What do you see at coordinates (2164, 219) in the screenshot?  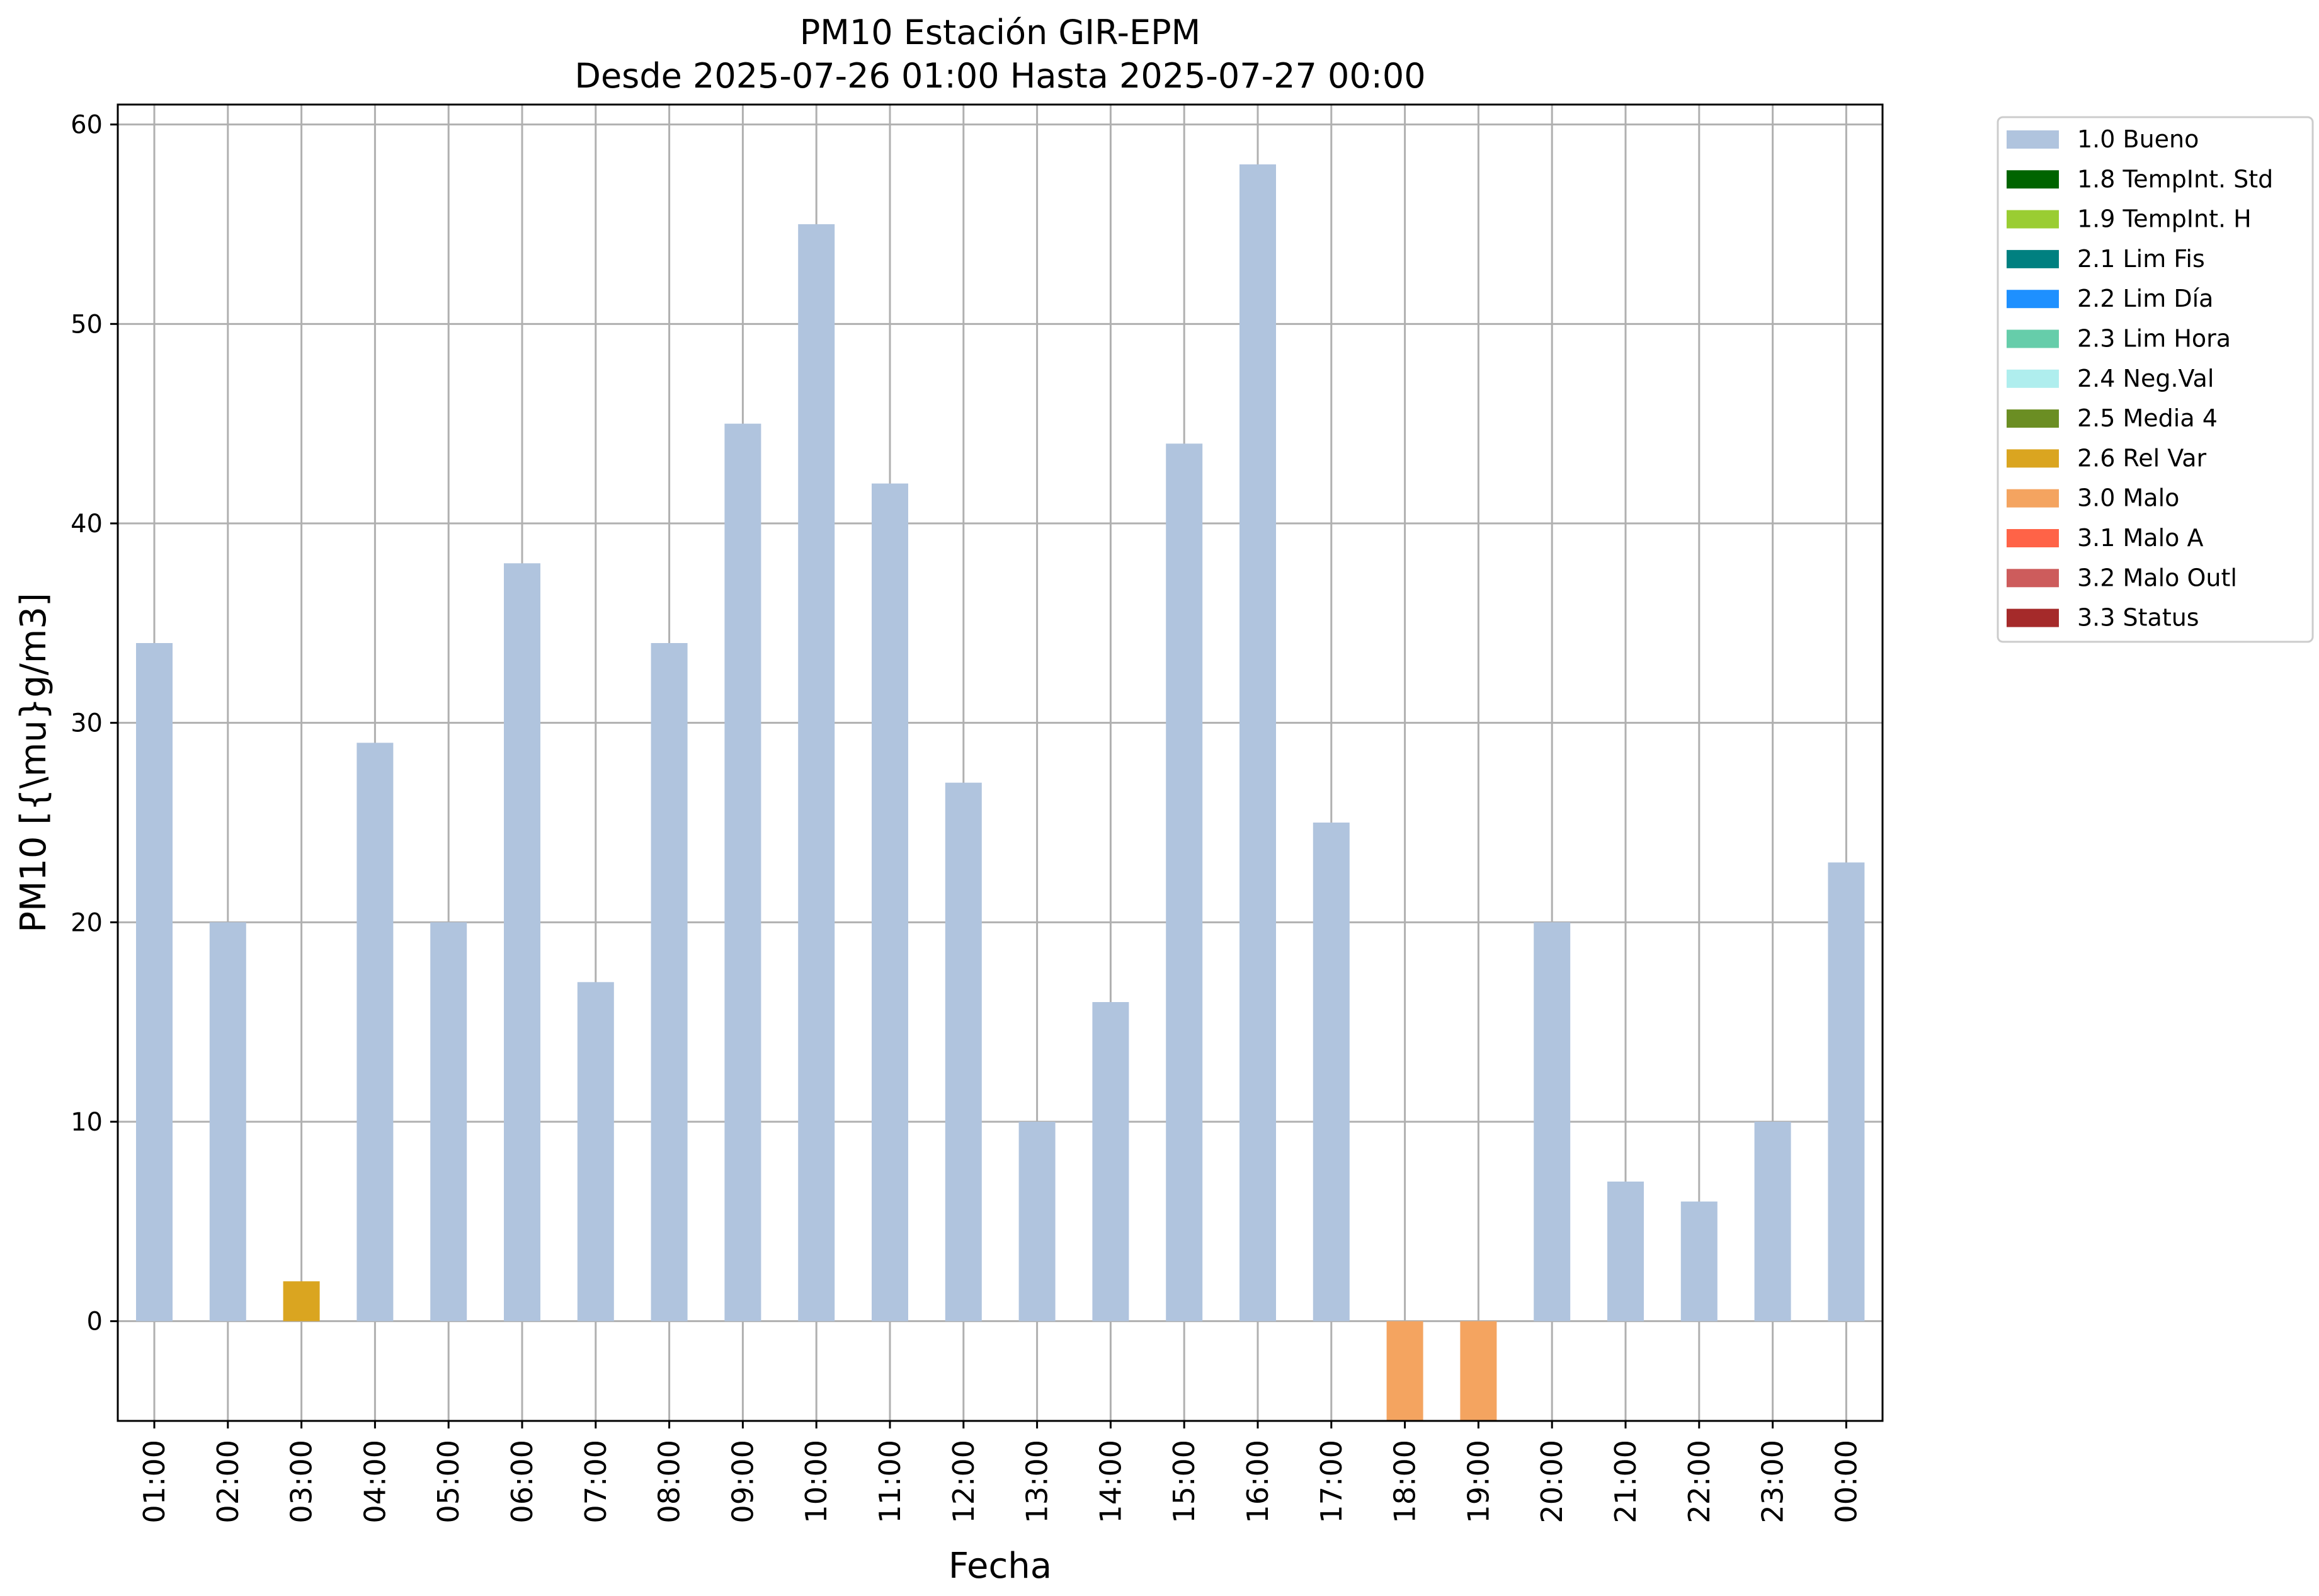 I see `legend-label: 1.9 TempInt. H` at bounding box center [2164, 219].